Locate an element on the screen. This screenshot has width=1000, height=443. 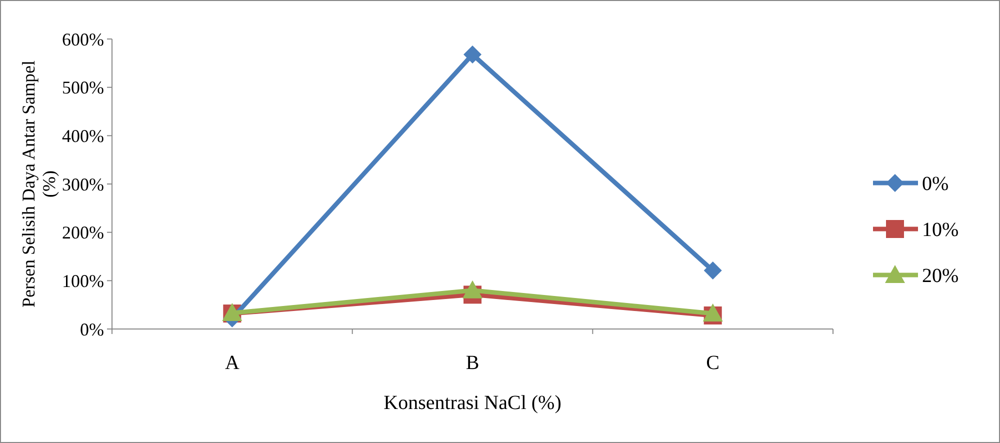
y-tick-label: 100% is located at coordinates (83, 280).